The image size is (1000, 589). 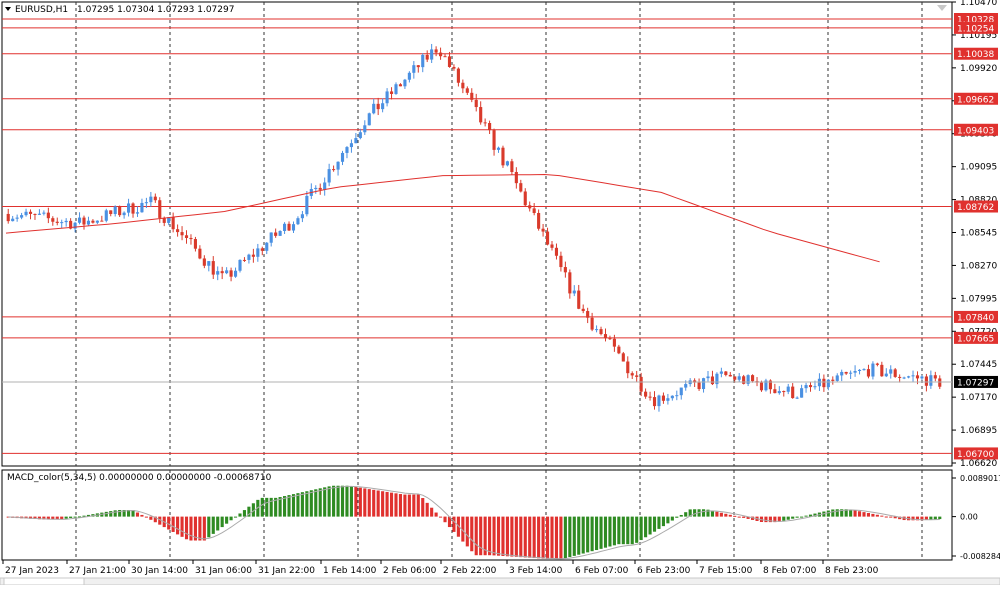 What do you see at coordinates (44, 581) in the screenshot?
I see `chart-tab` at bounding box center [44, 581].